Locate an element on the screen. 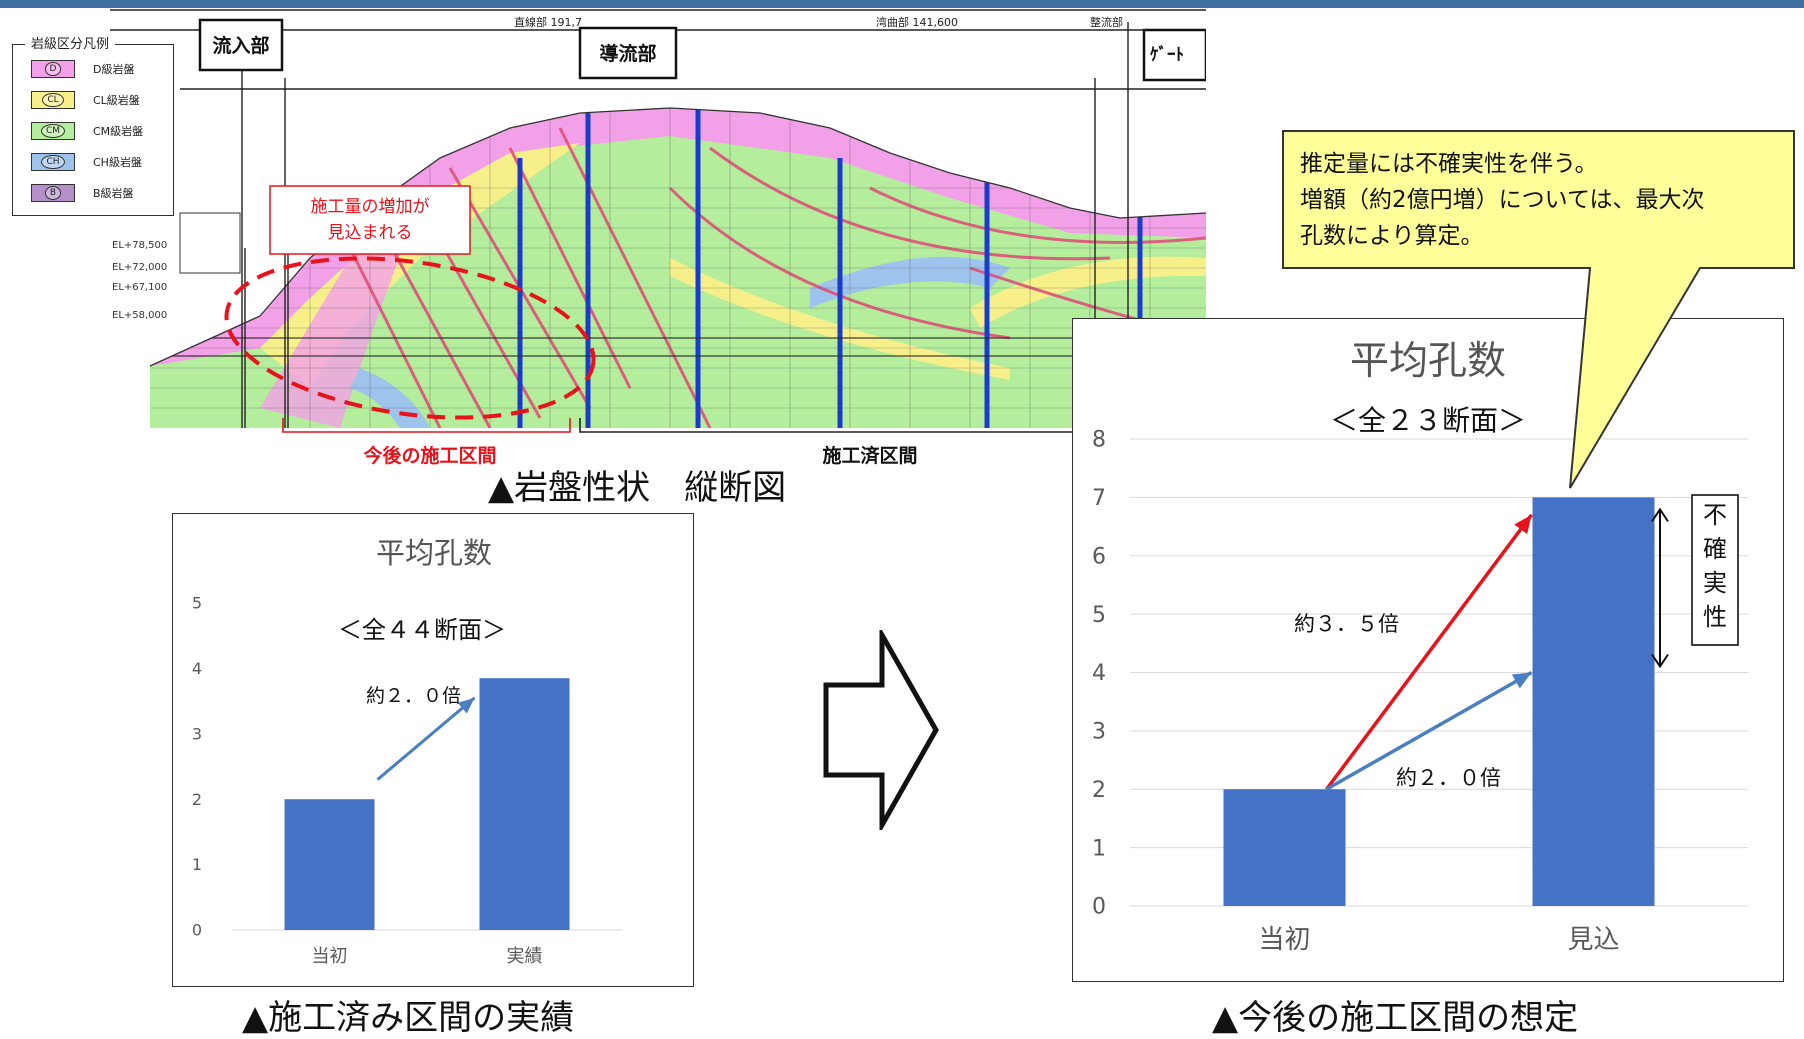  chart1-annotation: 約２．０倍 is located at coordinates (413, 696).